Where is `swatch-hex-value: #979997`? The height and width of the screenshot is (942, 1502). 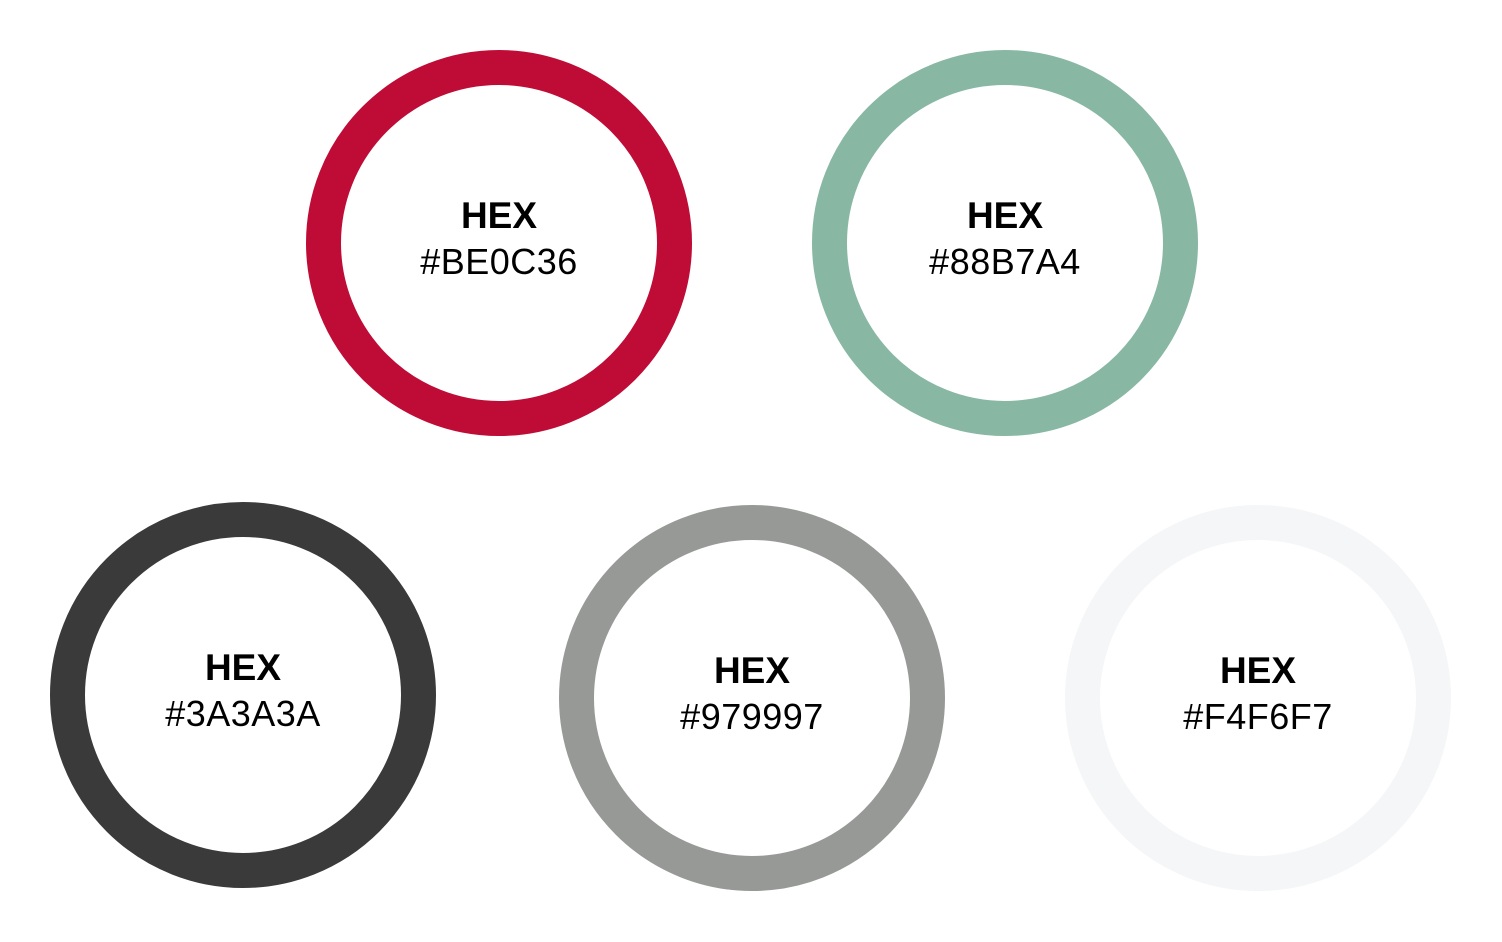
swatch-hex-value: #979997 is located at coordinates (752, 716).